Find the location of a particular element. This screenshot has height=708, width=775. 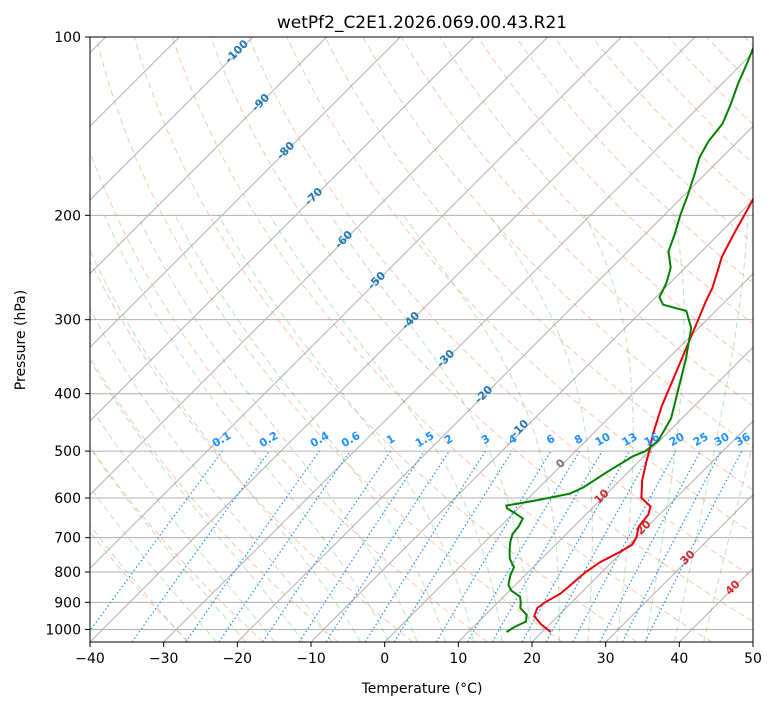

x-tick-label: 0 is located at coordinates (384, 659).